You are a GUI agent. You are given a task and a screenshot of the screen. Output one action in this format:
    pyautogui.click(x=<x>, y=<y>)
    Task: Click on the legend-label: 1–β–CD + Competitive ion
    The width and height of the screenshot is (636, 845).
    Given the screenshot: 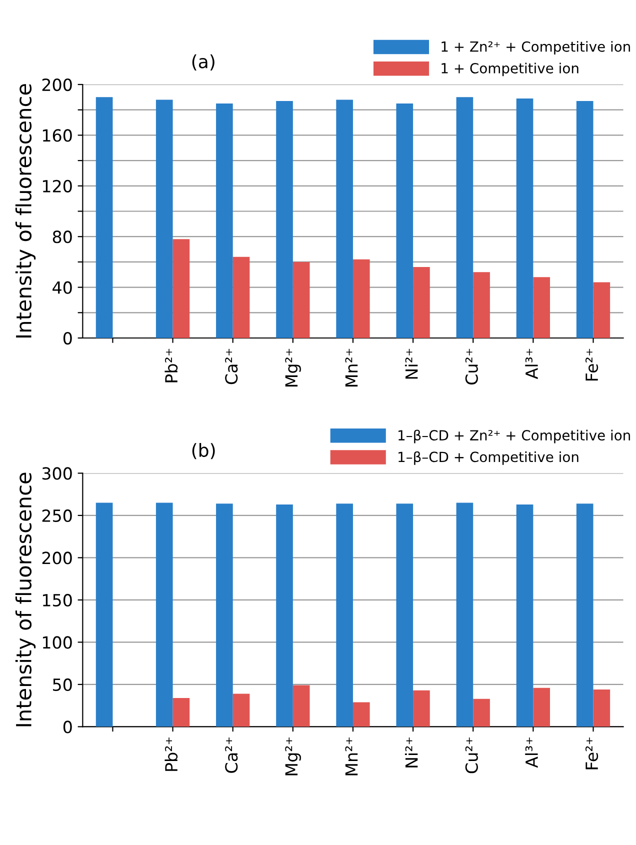 What is the action you would take?
    pyautogui.click(x=488, y=458)
    